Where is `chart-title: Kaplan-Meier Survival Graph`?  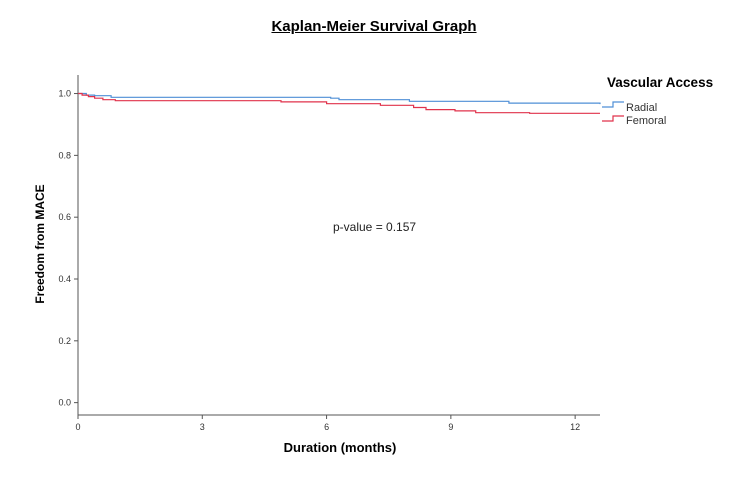
chart-title: Kaplan-Meier Survival Graph is located at coordinates (374, 26).